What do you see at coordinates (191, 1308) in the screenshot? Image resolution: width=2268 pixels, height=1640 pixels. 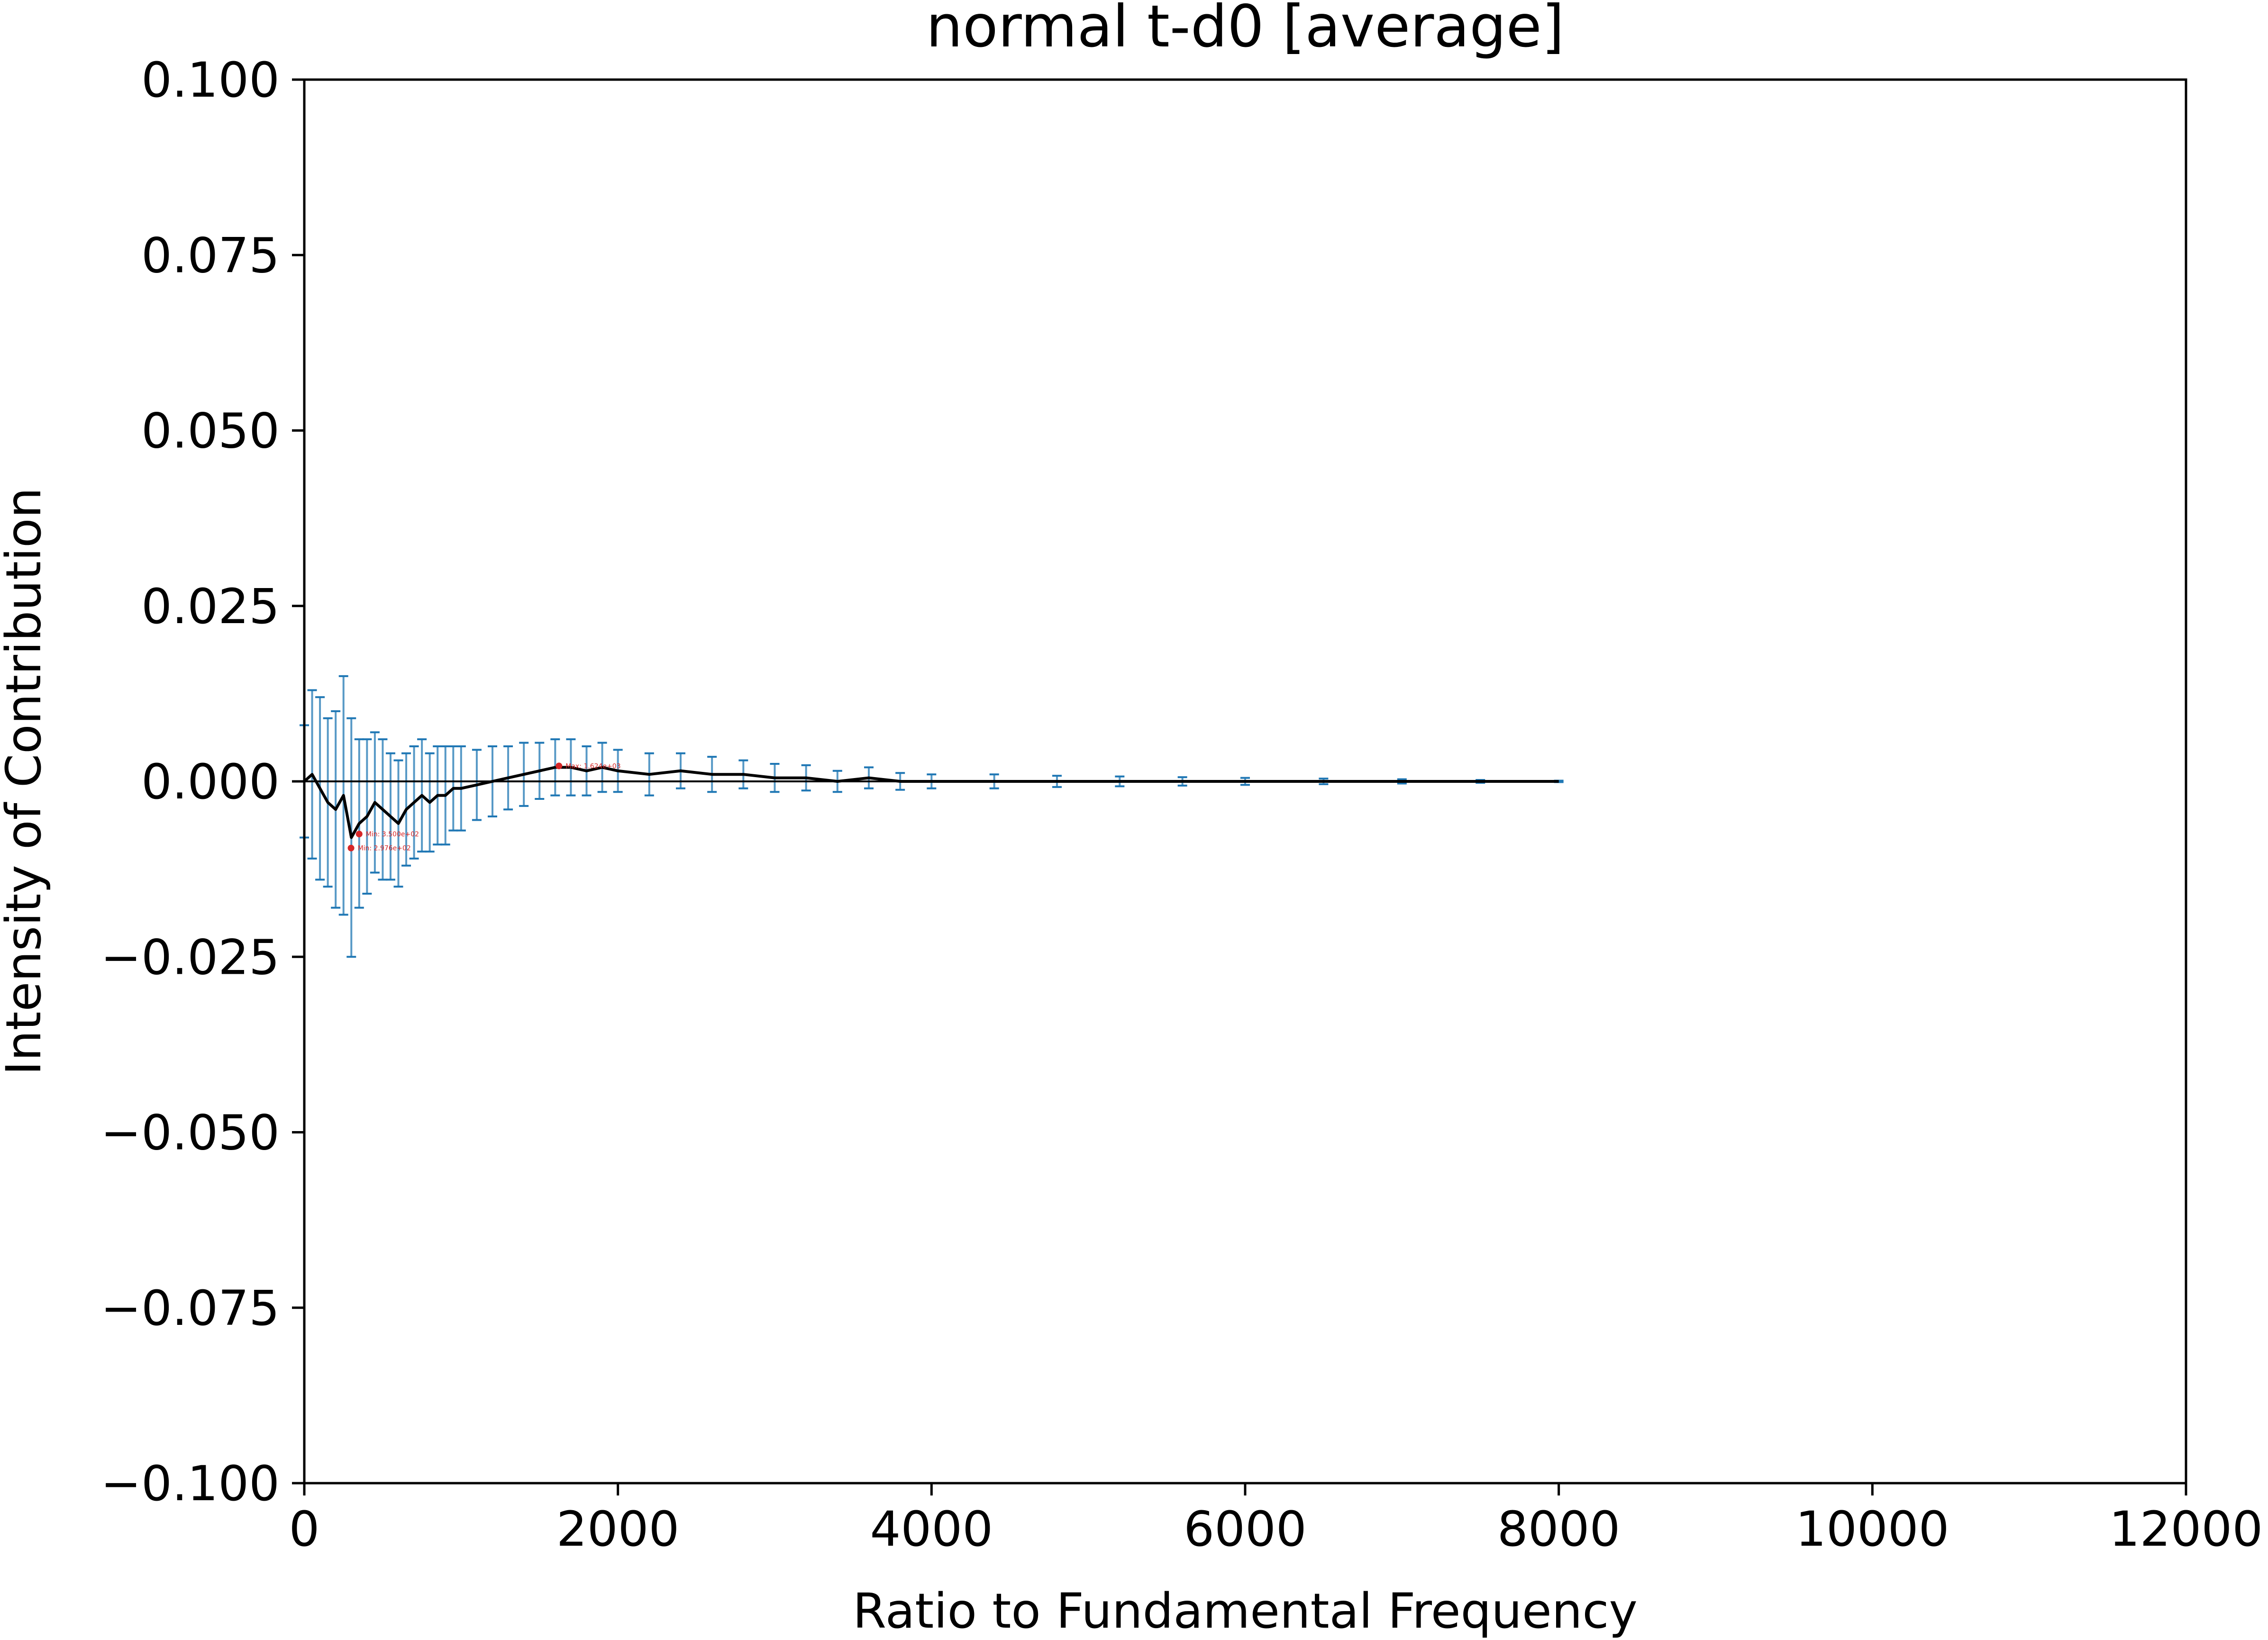 I see `y-tick-label: −0.075` at bounding box center [191, 1308].